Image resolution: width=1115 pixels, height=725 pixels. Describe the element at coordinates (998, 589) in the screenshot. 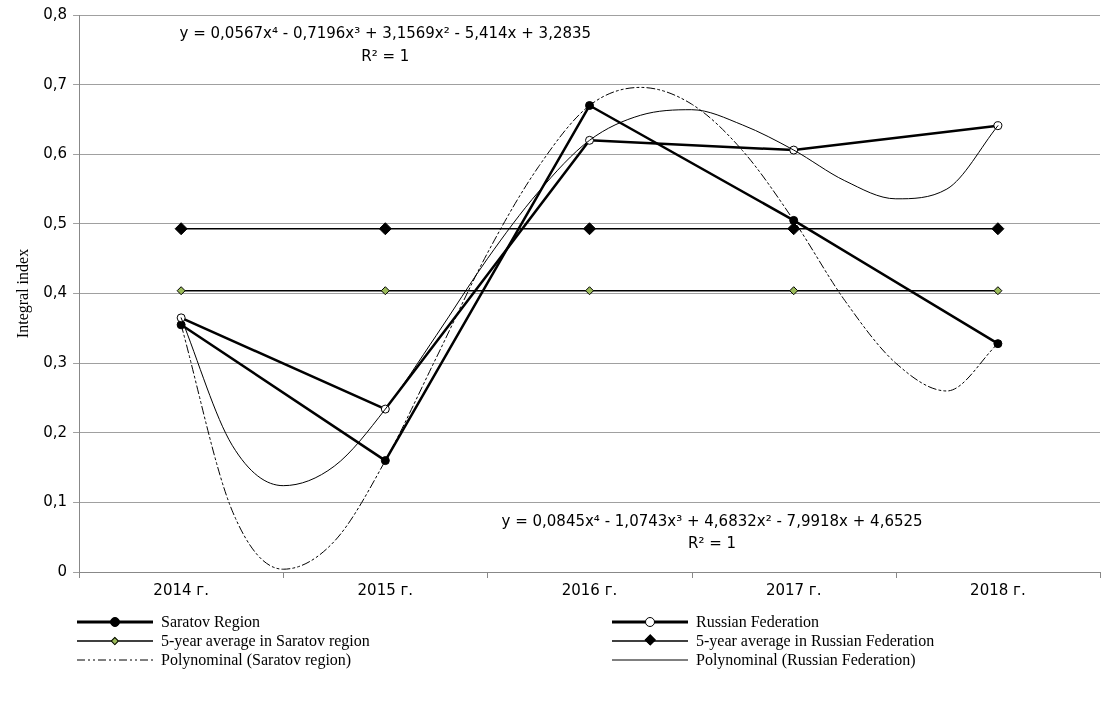

I see `x-tick-label: 2018 г.` at that location.